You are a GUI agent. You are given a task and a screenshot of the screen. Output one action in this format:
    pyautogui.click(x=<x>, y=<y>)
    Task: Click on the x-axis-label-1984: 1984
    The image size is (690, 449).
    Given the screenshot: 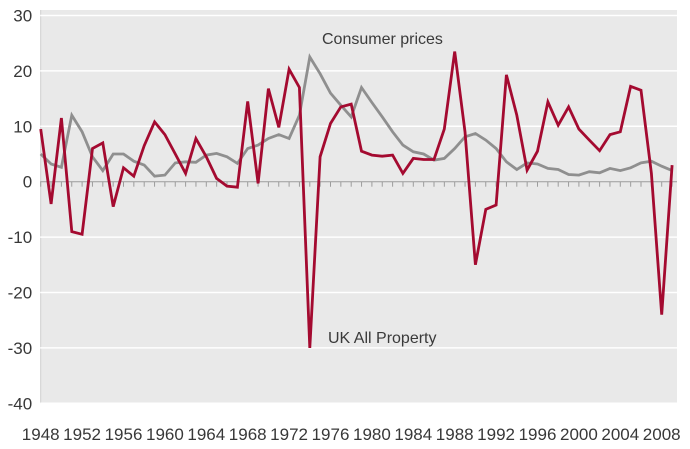 What is the action you would take?
    pyautogui.click(x=413, y=434)
    